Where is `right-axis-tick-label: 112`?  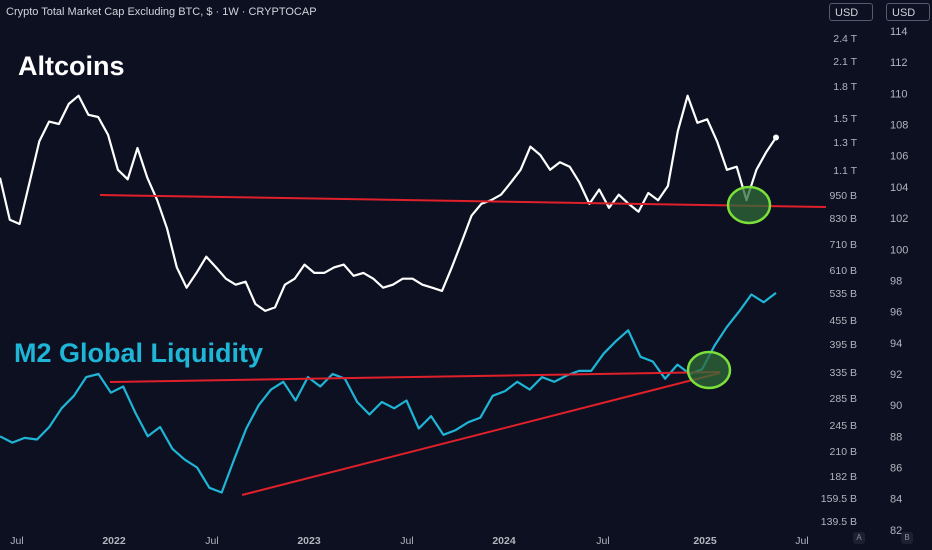
right-axis-tick-label: 112 is located at coordinates (899, 63).